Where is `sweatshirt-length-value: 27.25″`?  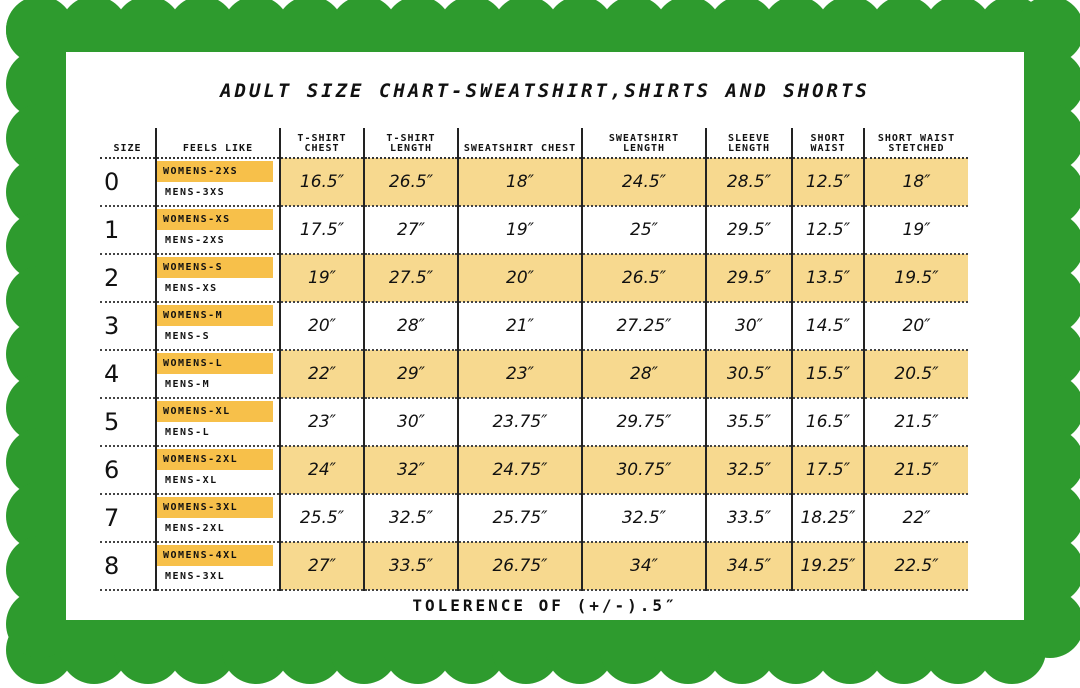 sweatshirt-length-value: 27.25″ is located at coordinates (643, 326).